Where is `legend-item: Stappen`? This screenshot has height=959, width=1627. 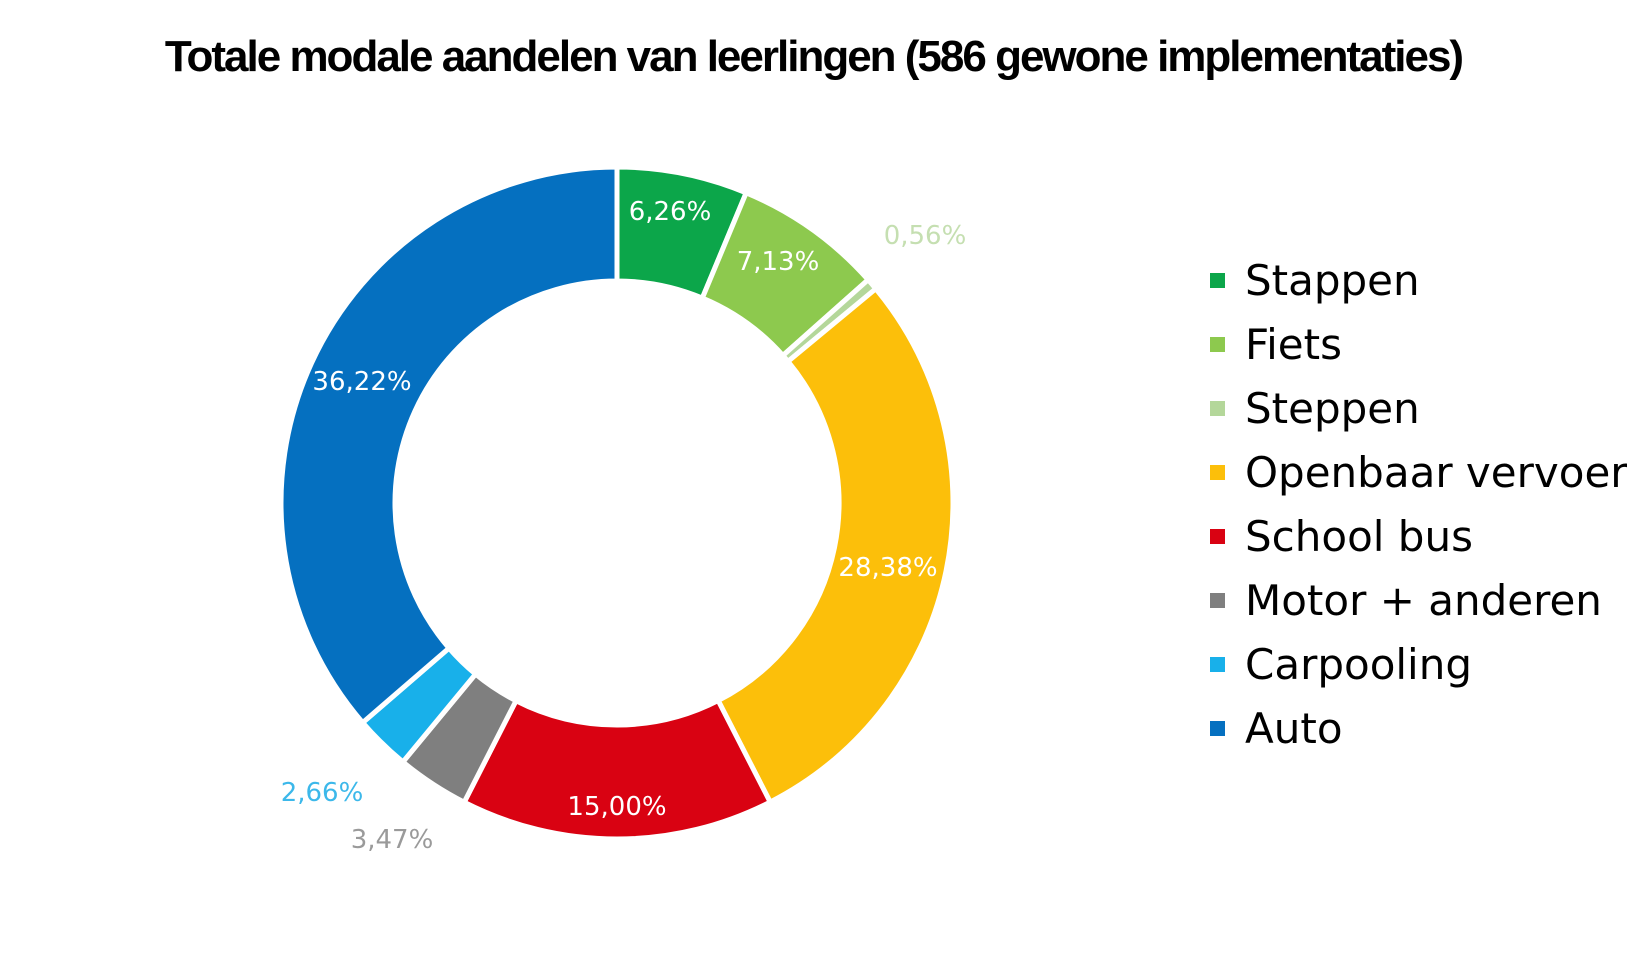 legend-item: Stappen is located at coordinates (1418, 280).